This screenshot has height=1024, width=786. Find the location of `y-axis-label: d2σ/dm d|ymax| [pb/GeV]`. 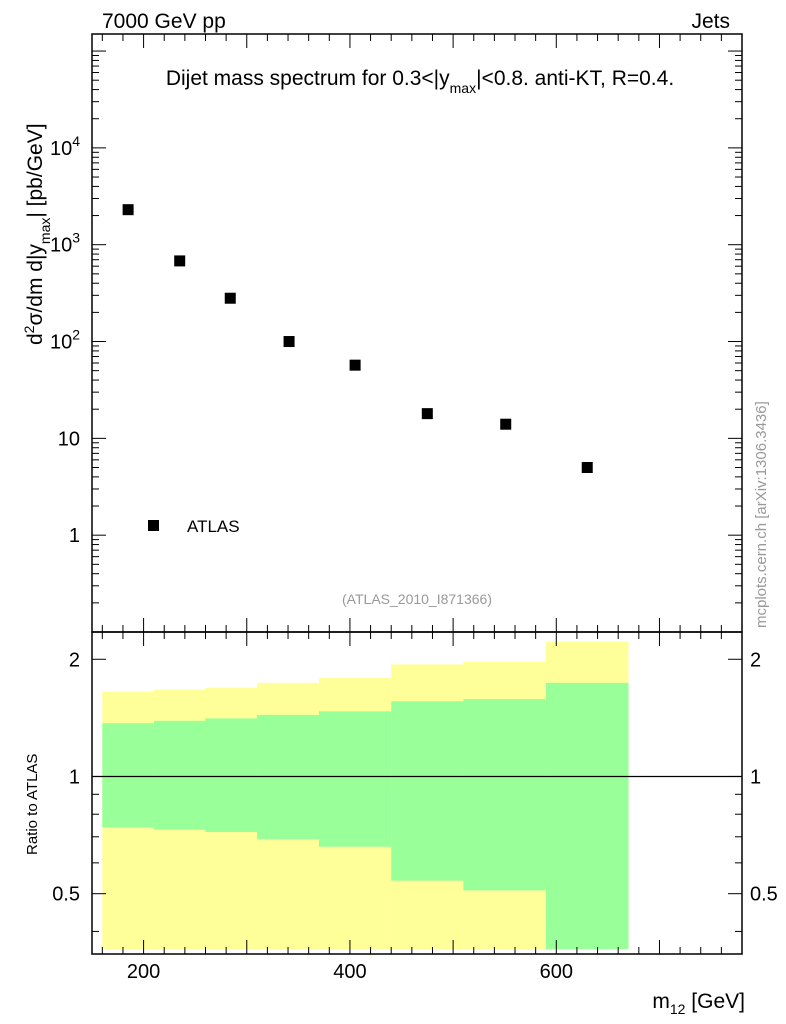

y-axis-label: d2σ/dm d|ymax| [pb/GeV] is located at coordinates (37, 234).